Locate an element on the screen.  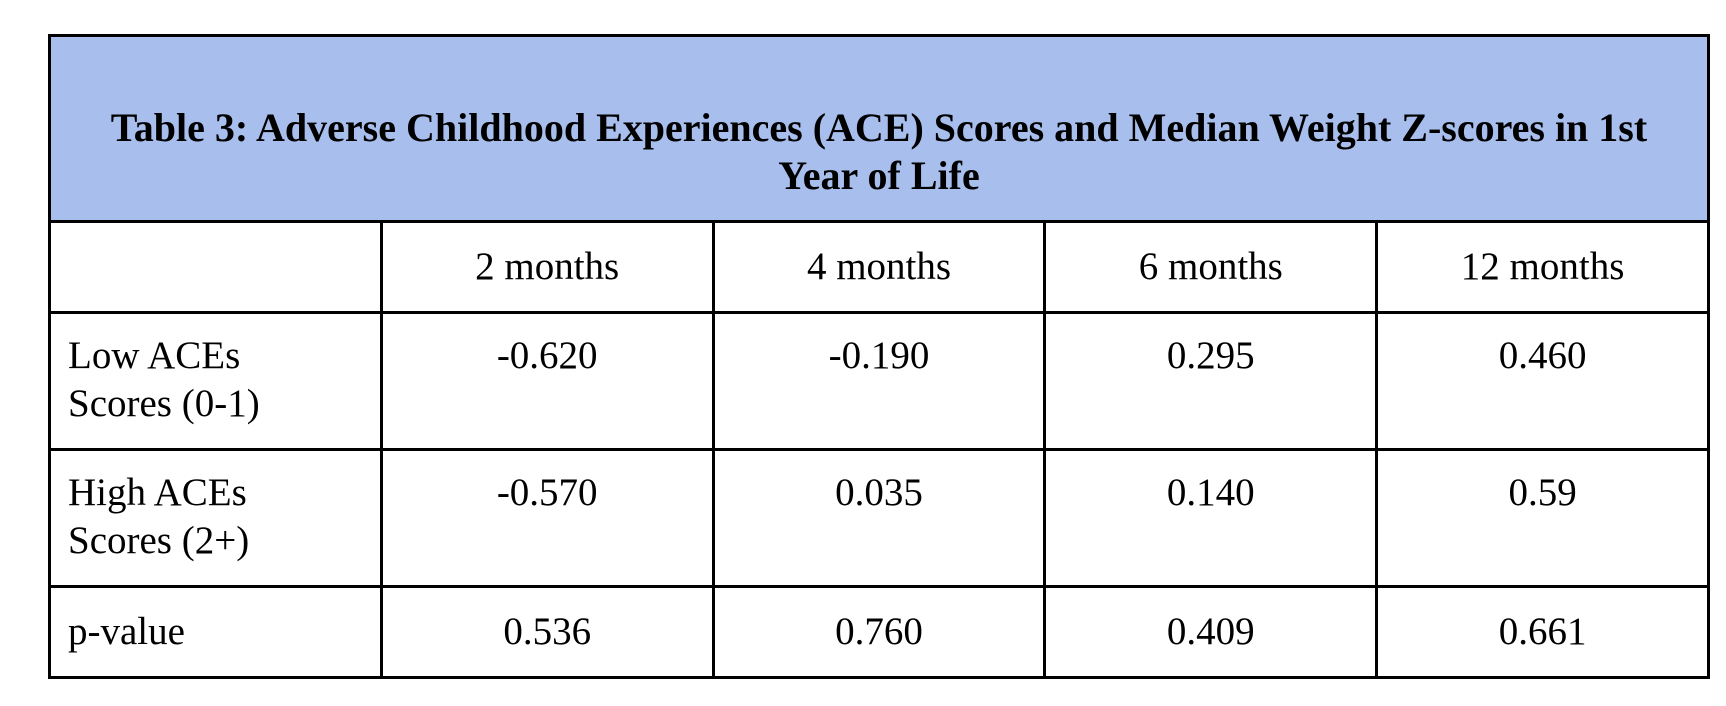
table-cell: 0.035 is located at coordinates (879, 518).